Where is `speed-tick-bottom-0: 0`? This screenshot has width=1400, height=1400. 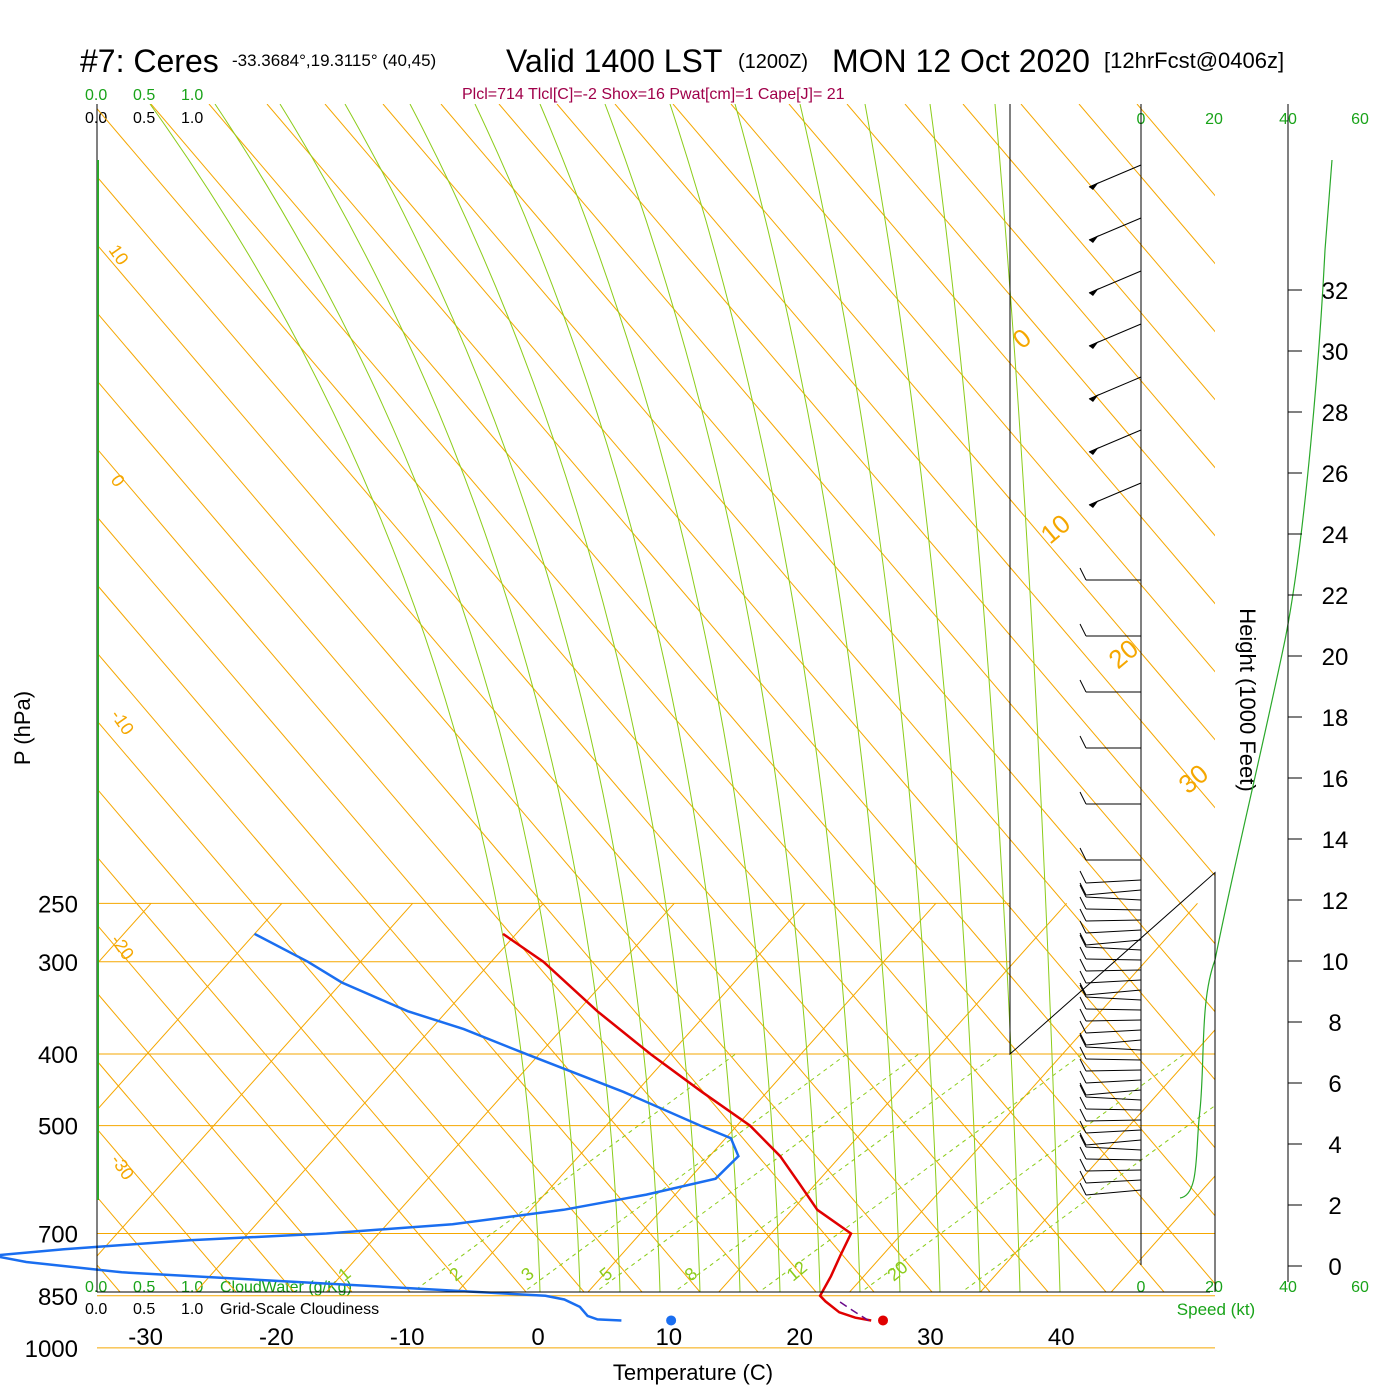
speed-tick-bottom-0: 0 is located at coordinates (1141, 1287).